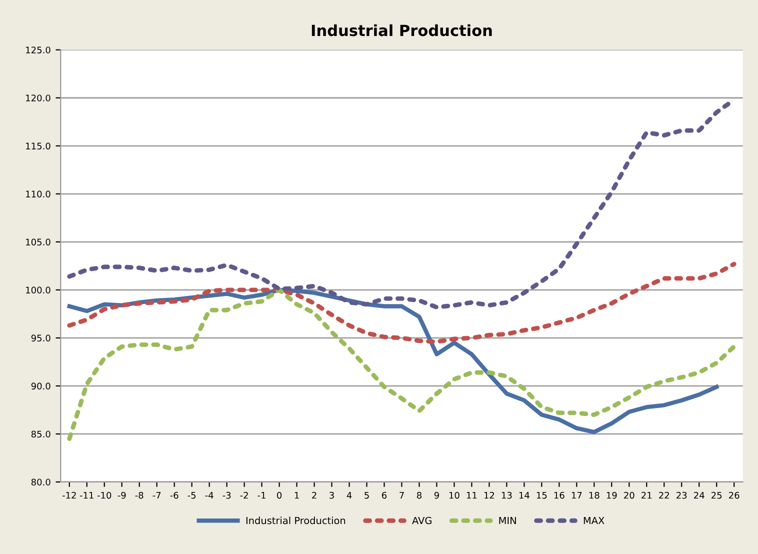 The width and height of the screenshot is (758, 554). What do you see at coordinates (279, 495) in the screenshot?
I see `x-tick-label: 0` at bounding box center [279, 495].